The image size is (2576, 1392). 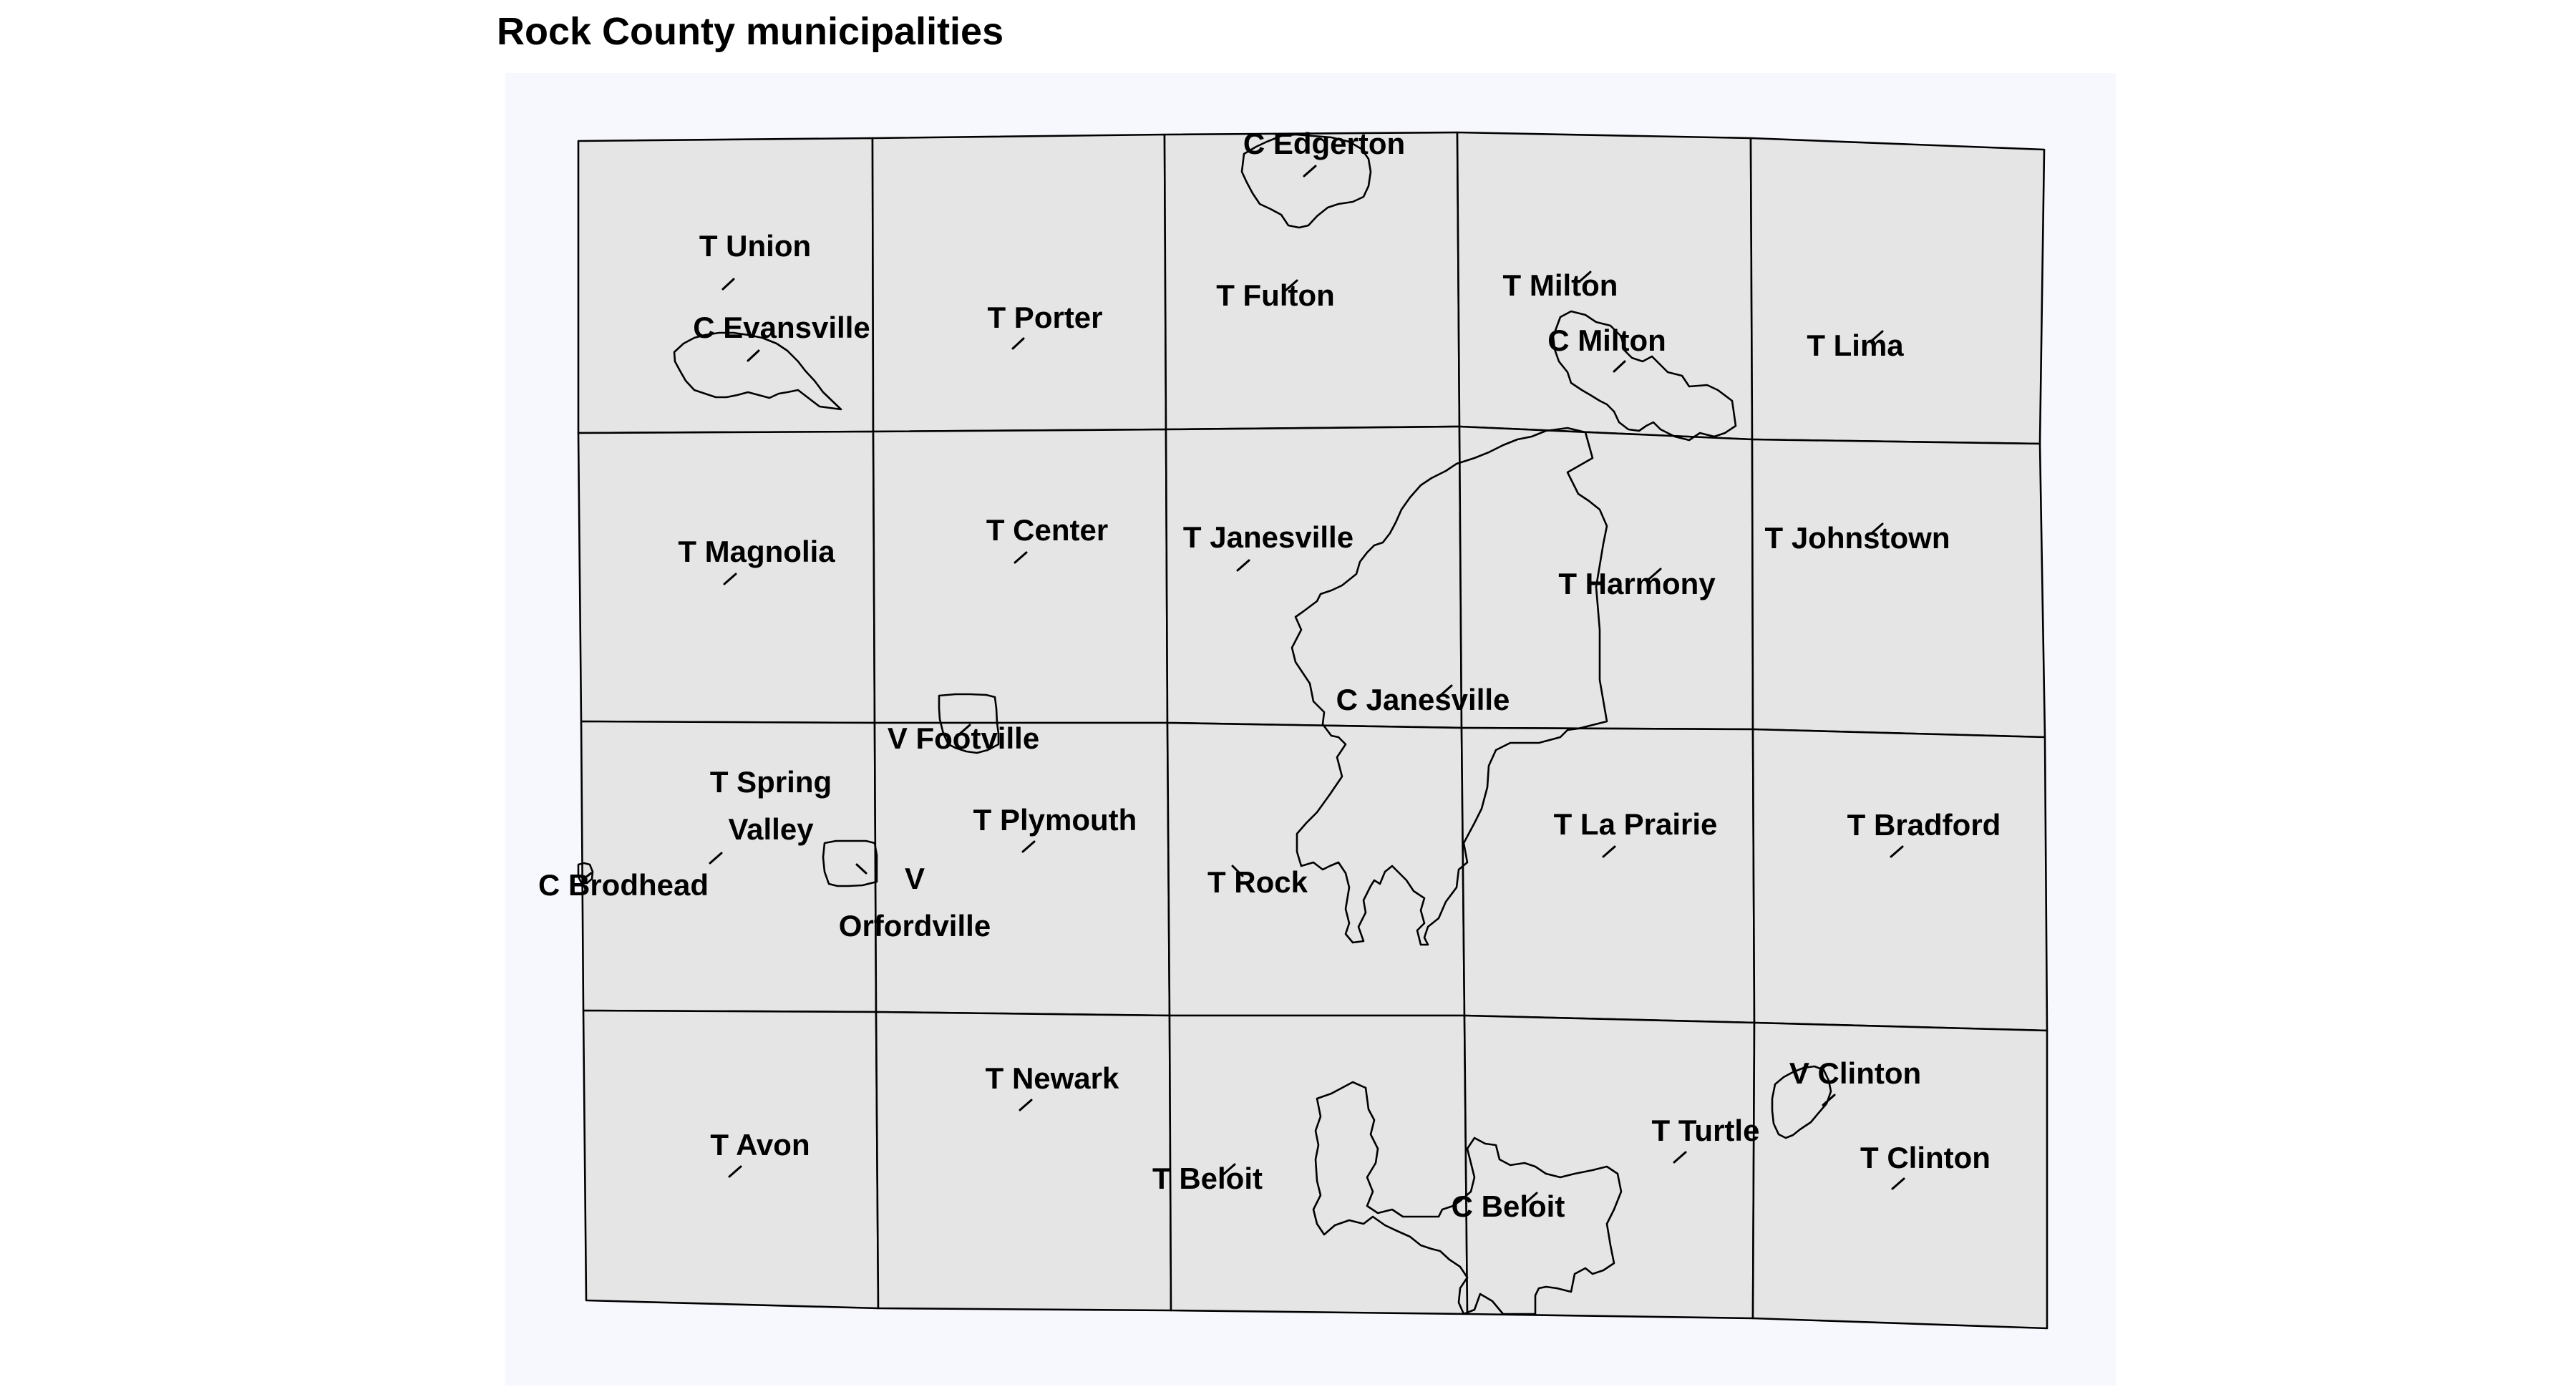 I want to click on c-milton-label: C Milton, so click(x=1606, y=340).